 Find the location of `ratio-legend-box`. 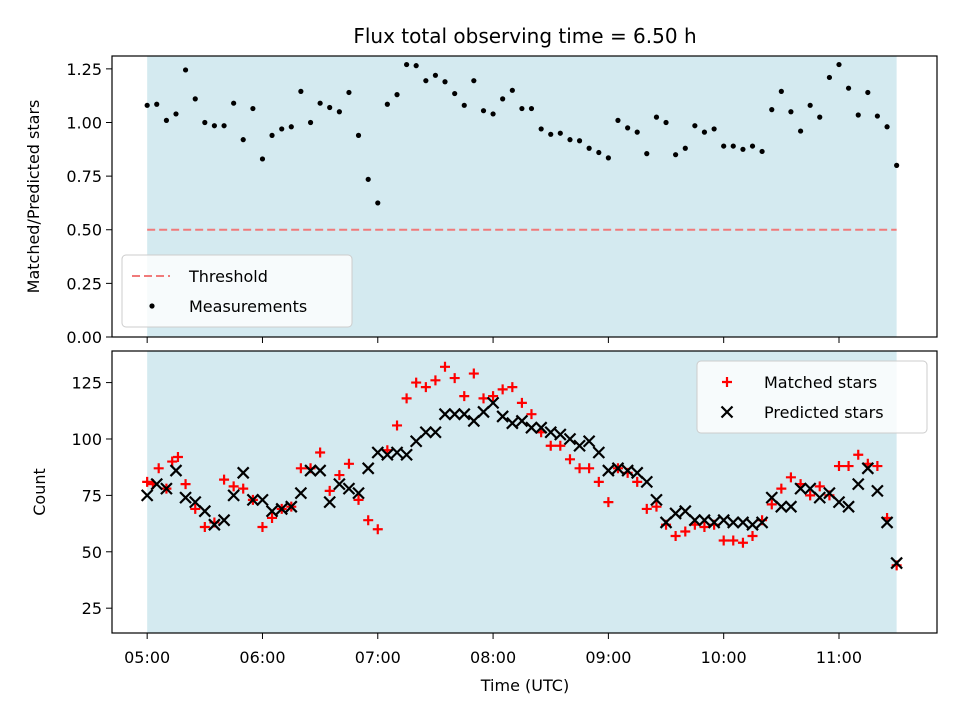

ratio-legend-box is located at coordinates (237, 291).